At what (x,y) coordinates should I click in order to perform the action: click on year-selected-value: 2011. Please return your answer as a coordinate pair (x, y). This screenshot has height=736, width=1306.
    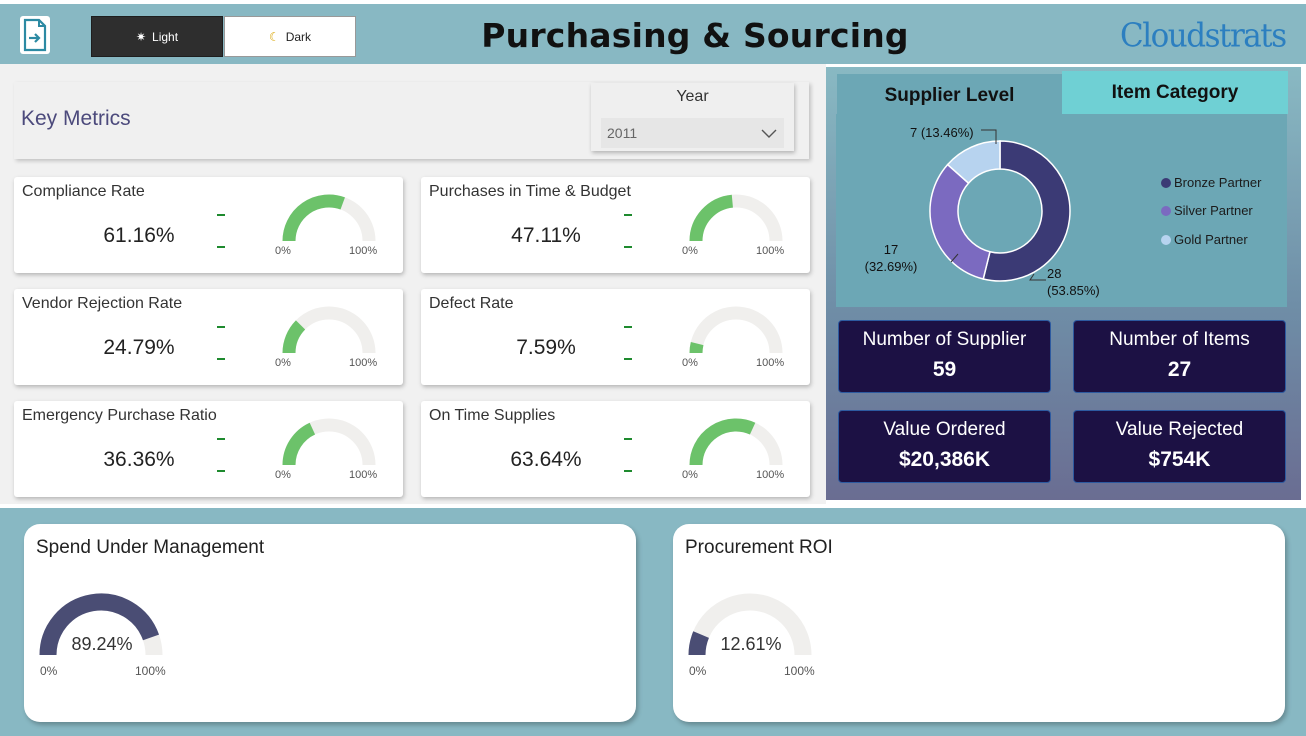
    Looking at the image, I should click on (622, 133).